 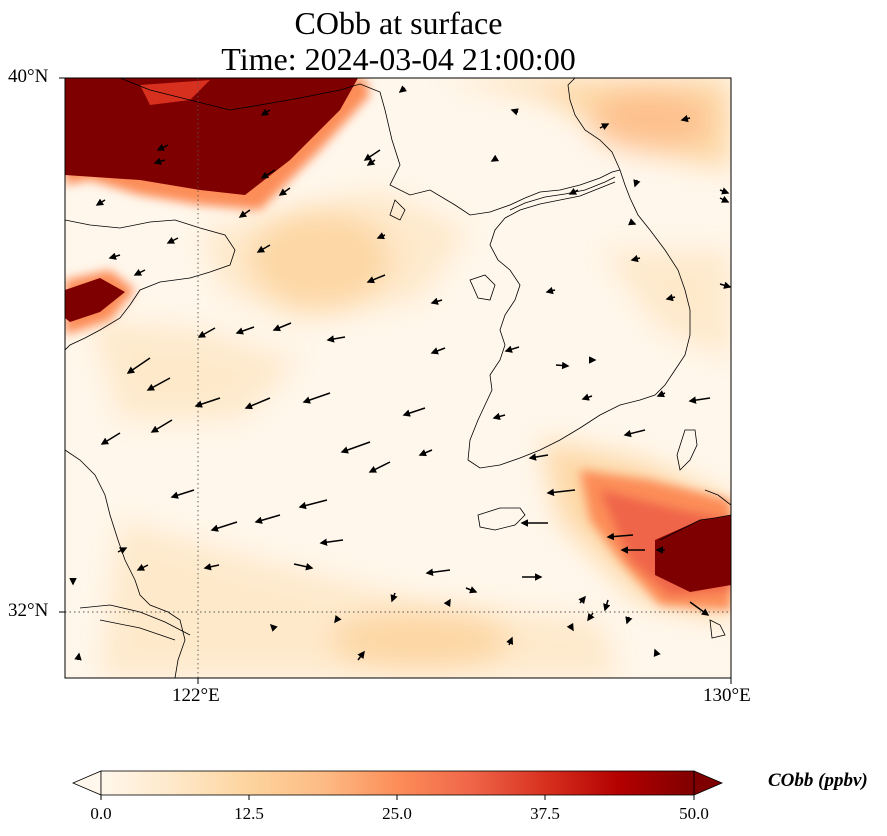 I want to click on map-title-line-1: CObb at surface, so click(x=398, y=23).